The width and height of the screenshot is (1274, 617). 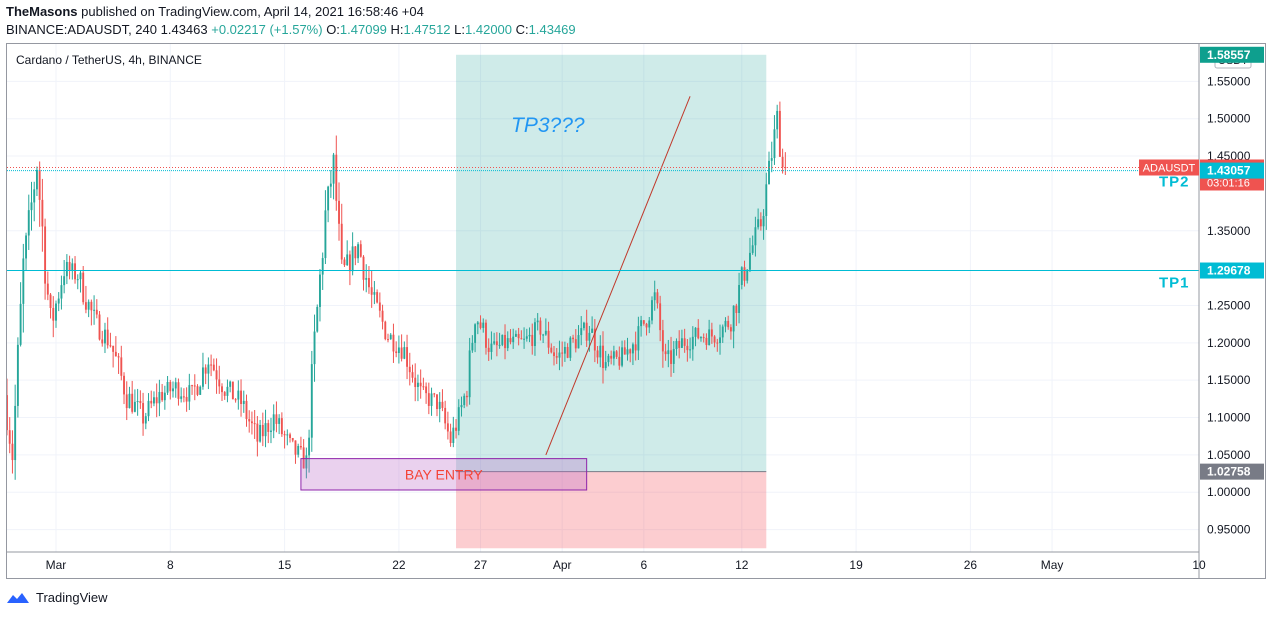 What do you see at coordinates (522, 29) in the screenshot?
I see `close-label: C:` at bounding box center [522, 29].